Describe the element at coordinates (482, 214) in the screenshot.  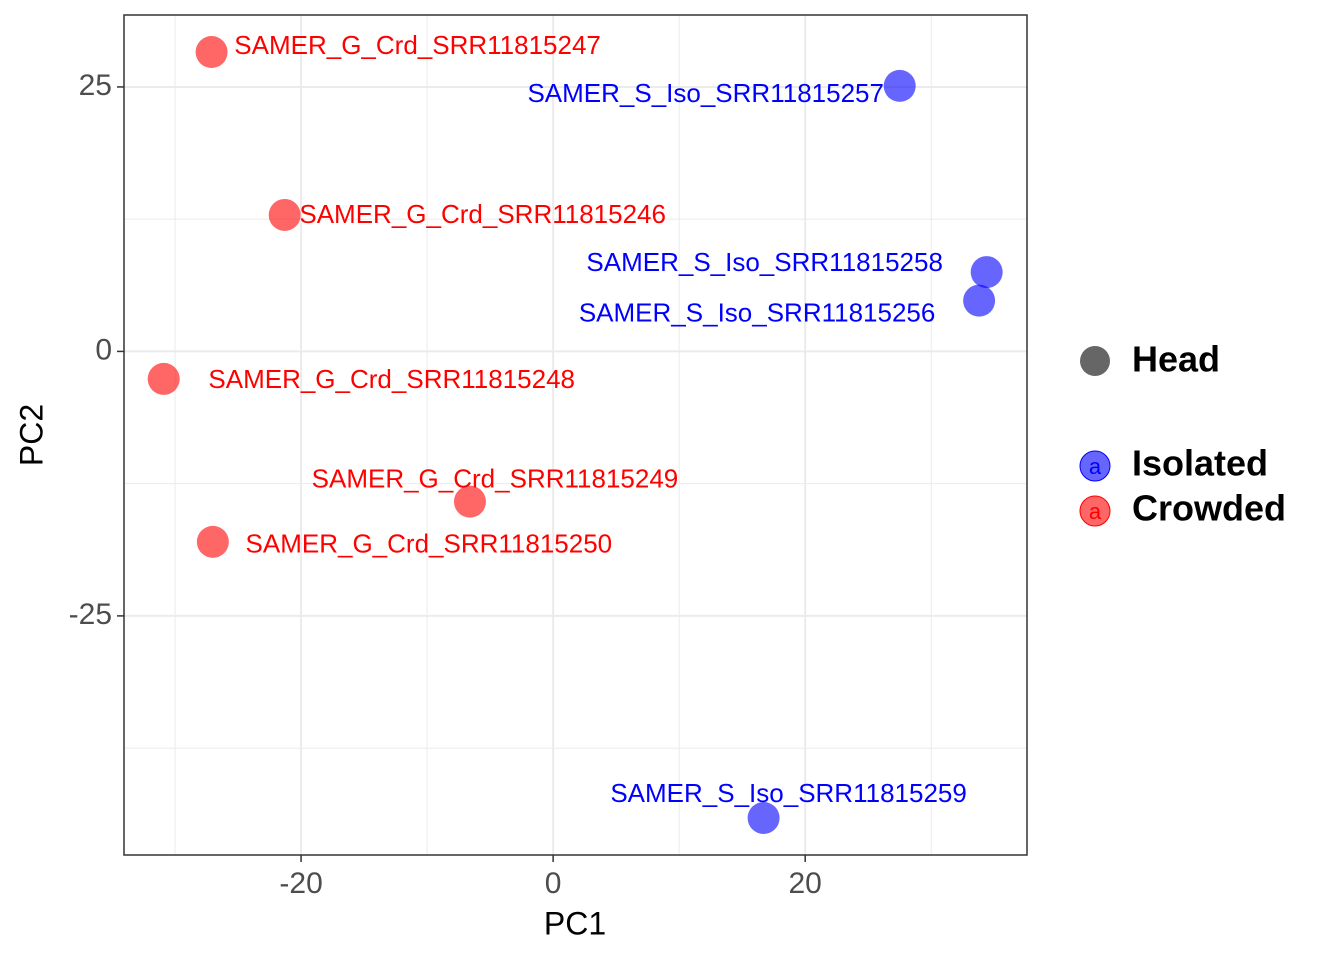
I see `point-label: SAMER_G_Crd_SRR11815246` at that location.